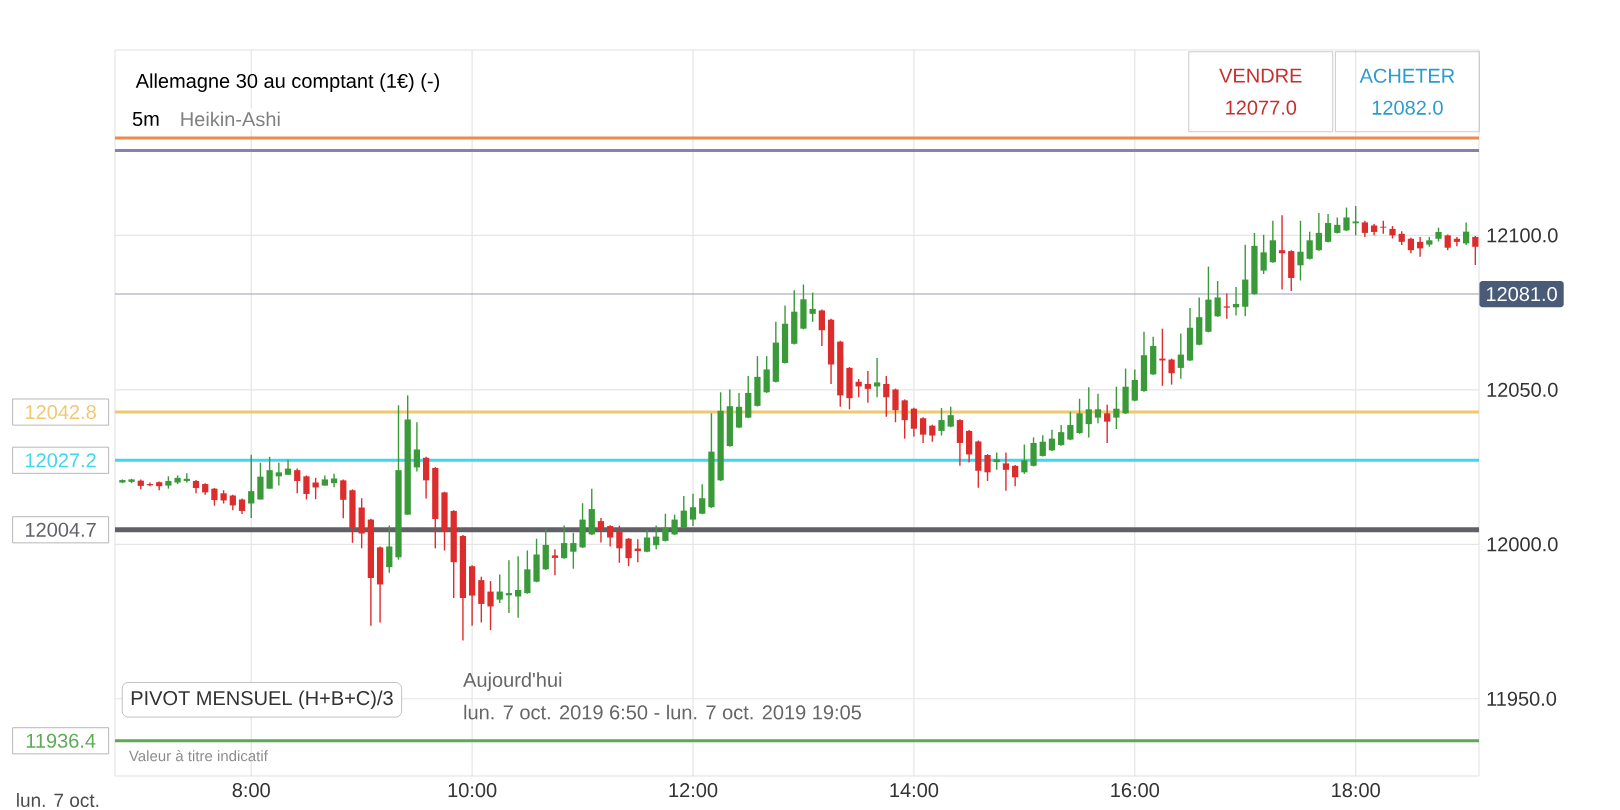 The image size is (1620, 810). I want to click on annotation: ACHETER, so click(1407, 75).